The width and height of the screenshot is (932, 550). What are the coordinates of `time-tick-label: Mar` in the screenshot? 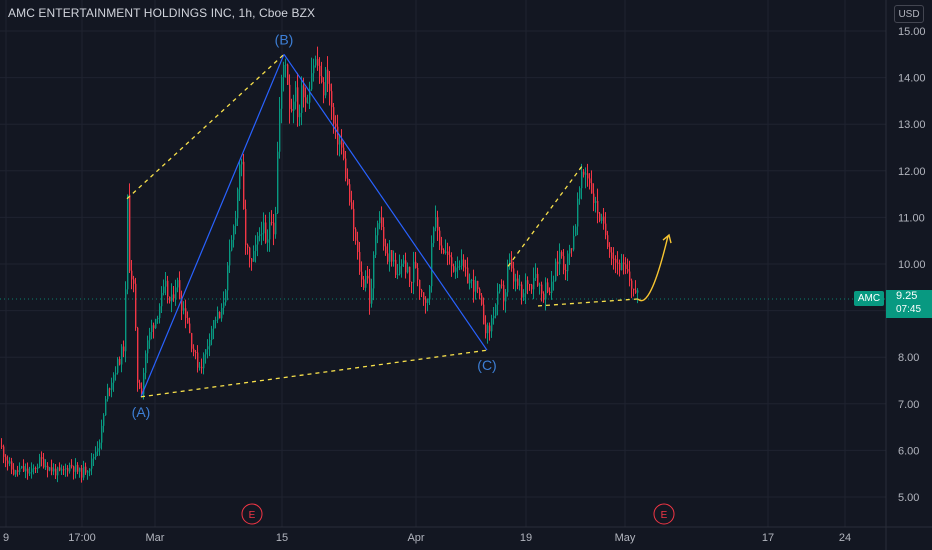 It's located at (155, 538).